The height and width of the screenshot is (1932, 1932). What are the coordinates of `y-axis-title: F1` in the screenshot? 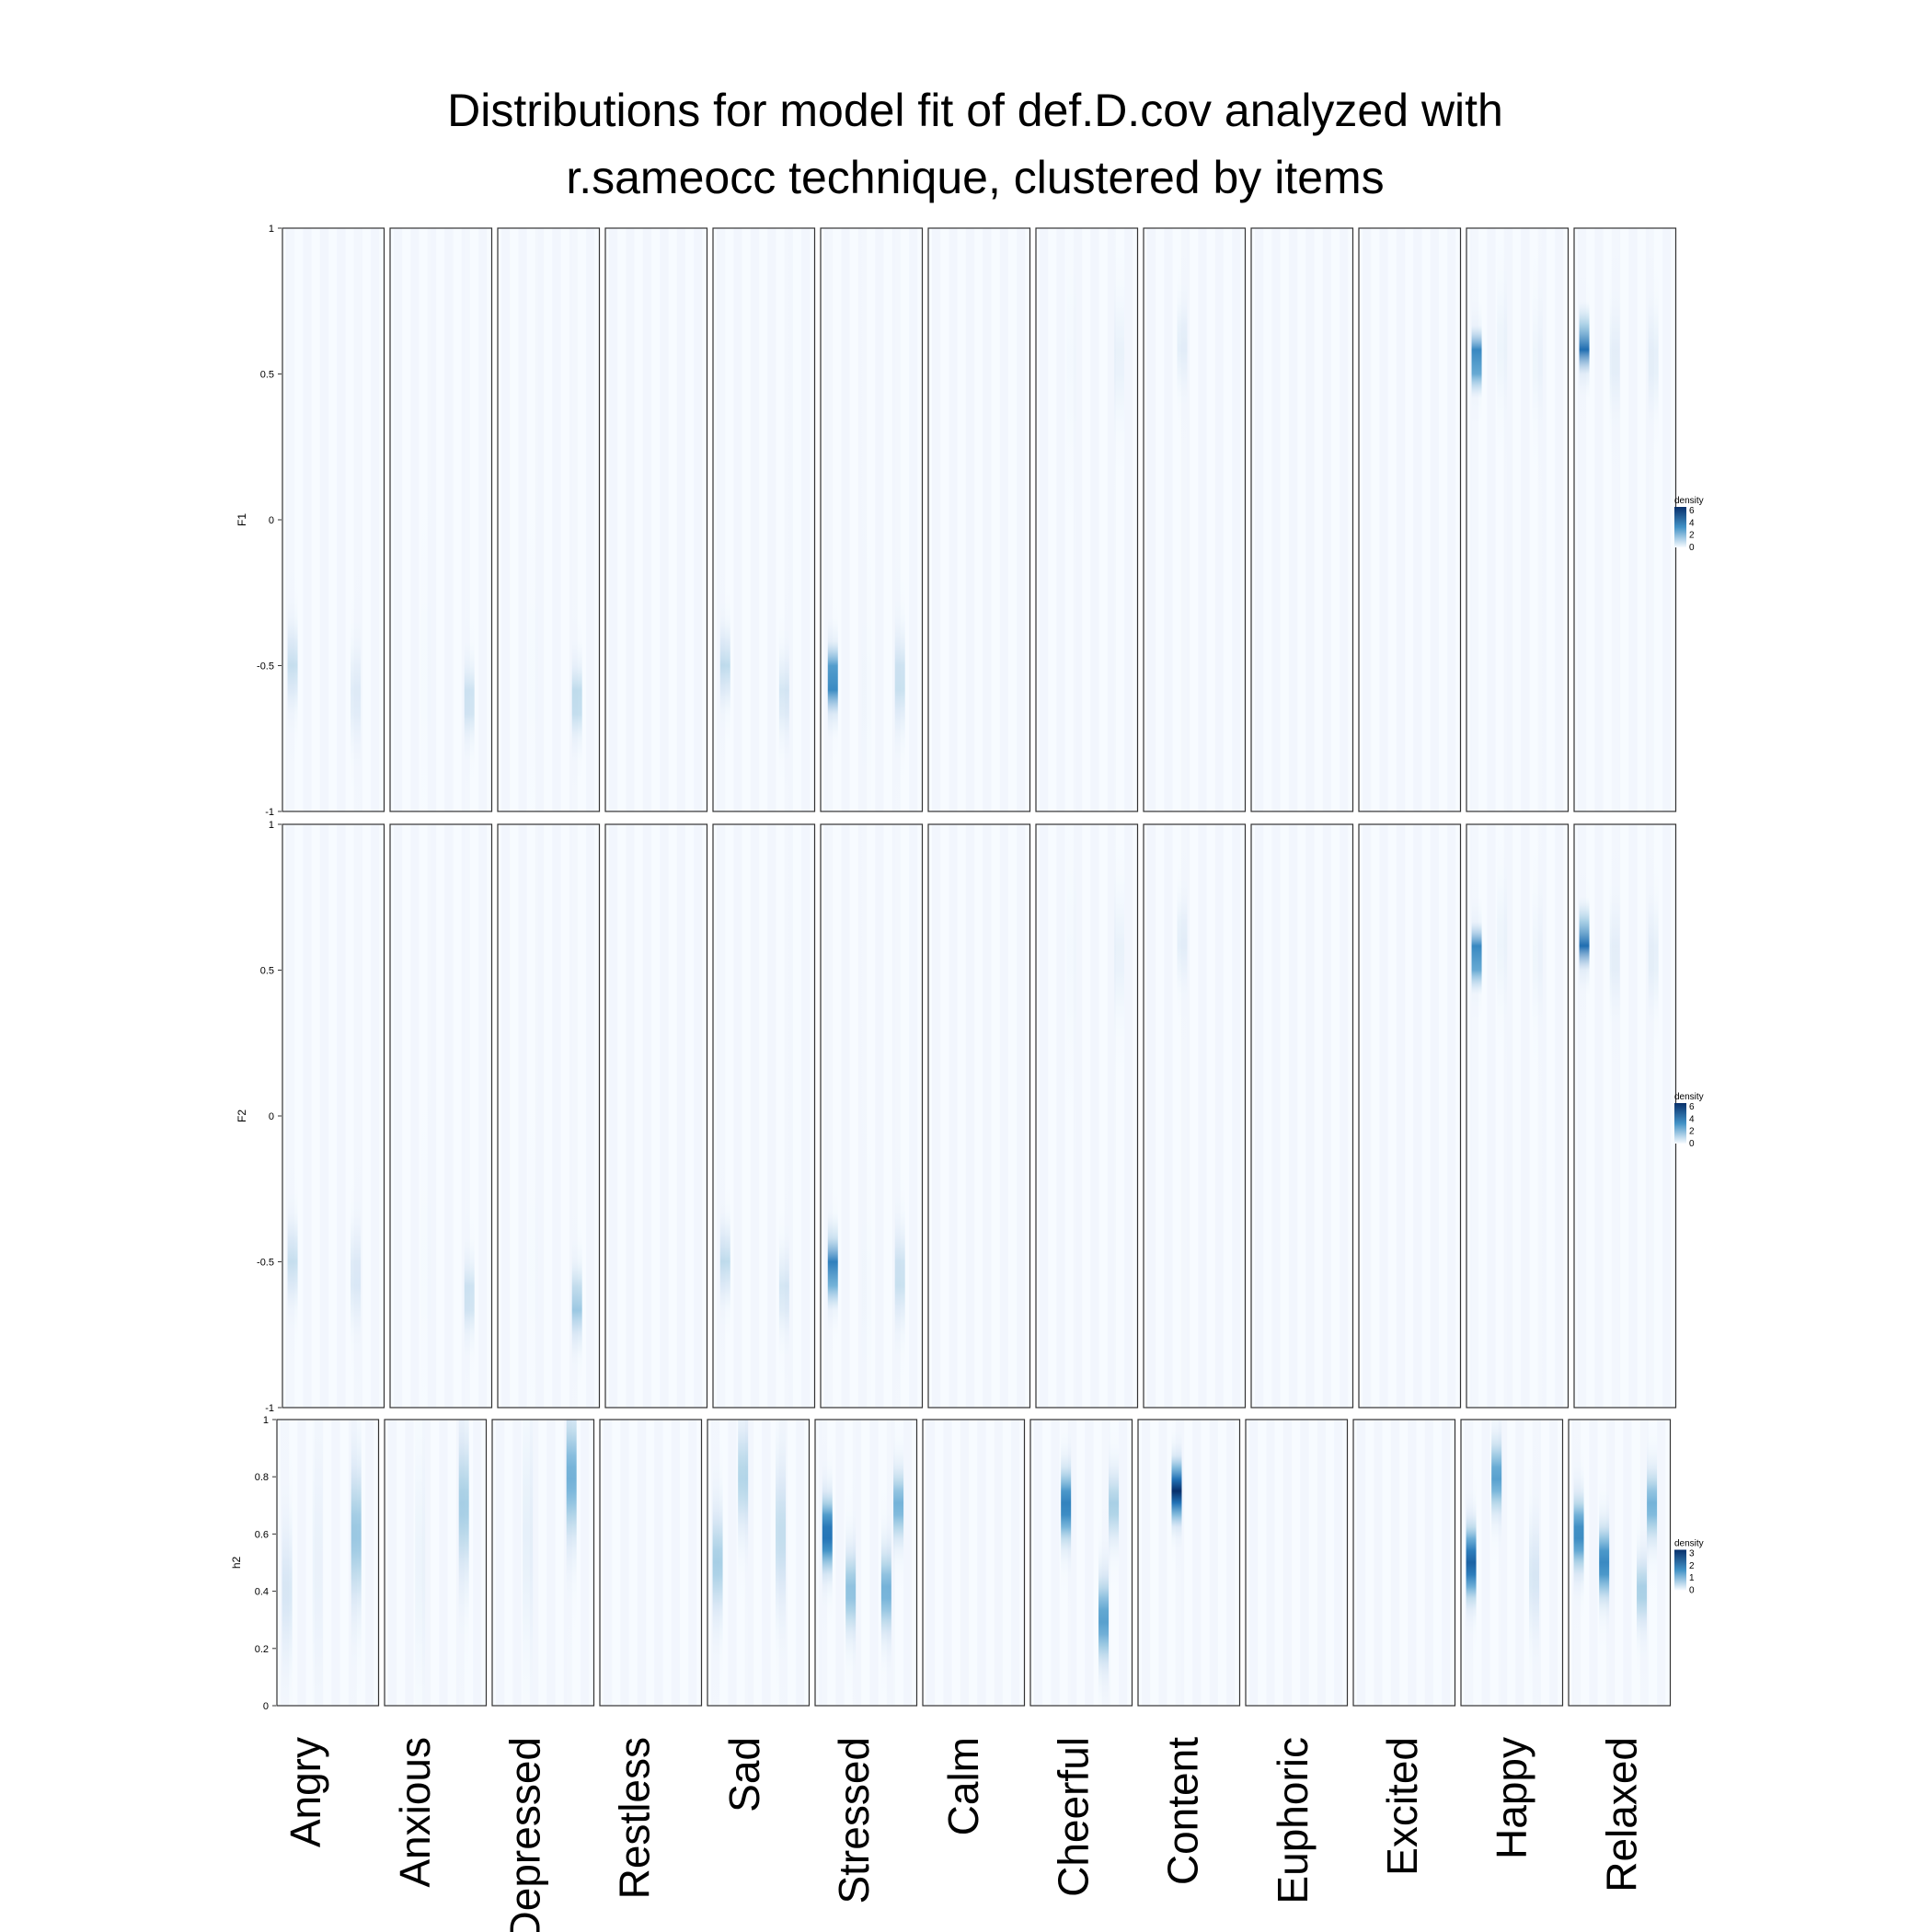 It's located at (242, 519).